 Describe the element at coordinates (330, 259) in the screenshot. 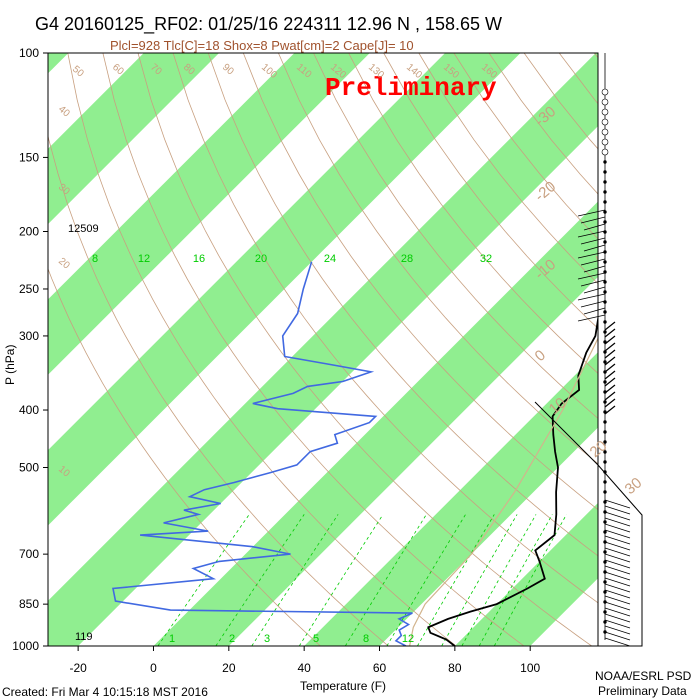

I see `mixing-ratio-label: 24` at that location.